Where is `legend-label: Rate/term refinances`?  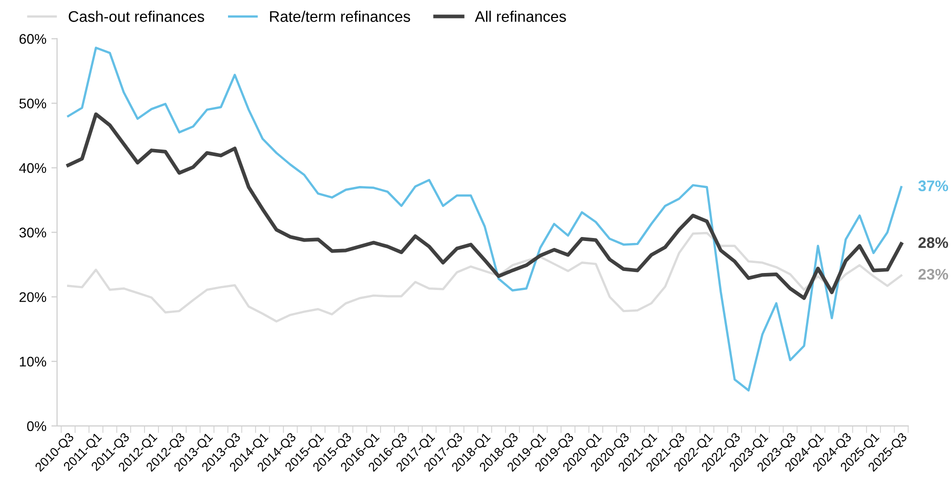 legend-label: Rate/term refinances is located at coordinates (340, 16).